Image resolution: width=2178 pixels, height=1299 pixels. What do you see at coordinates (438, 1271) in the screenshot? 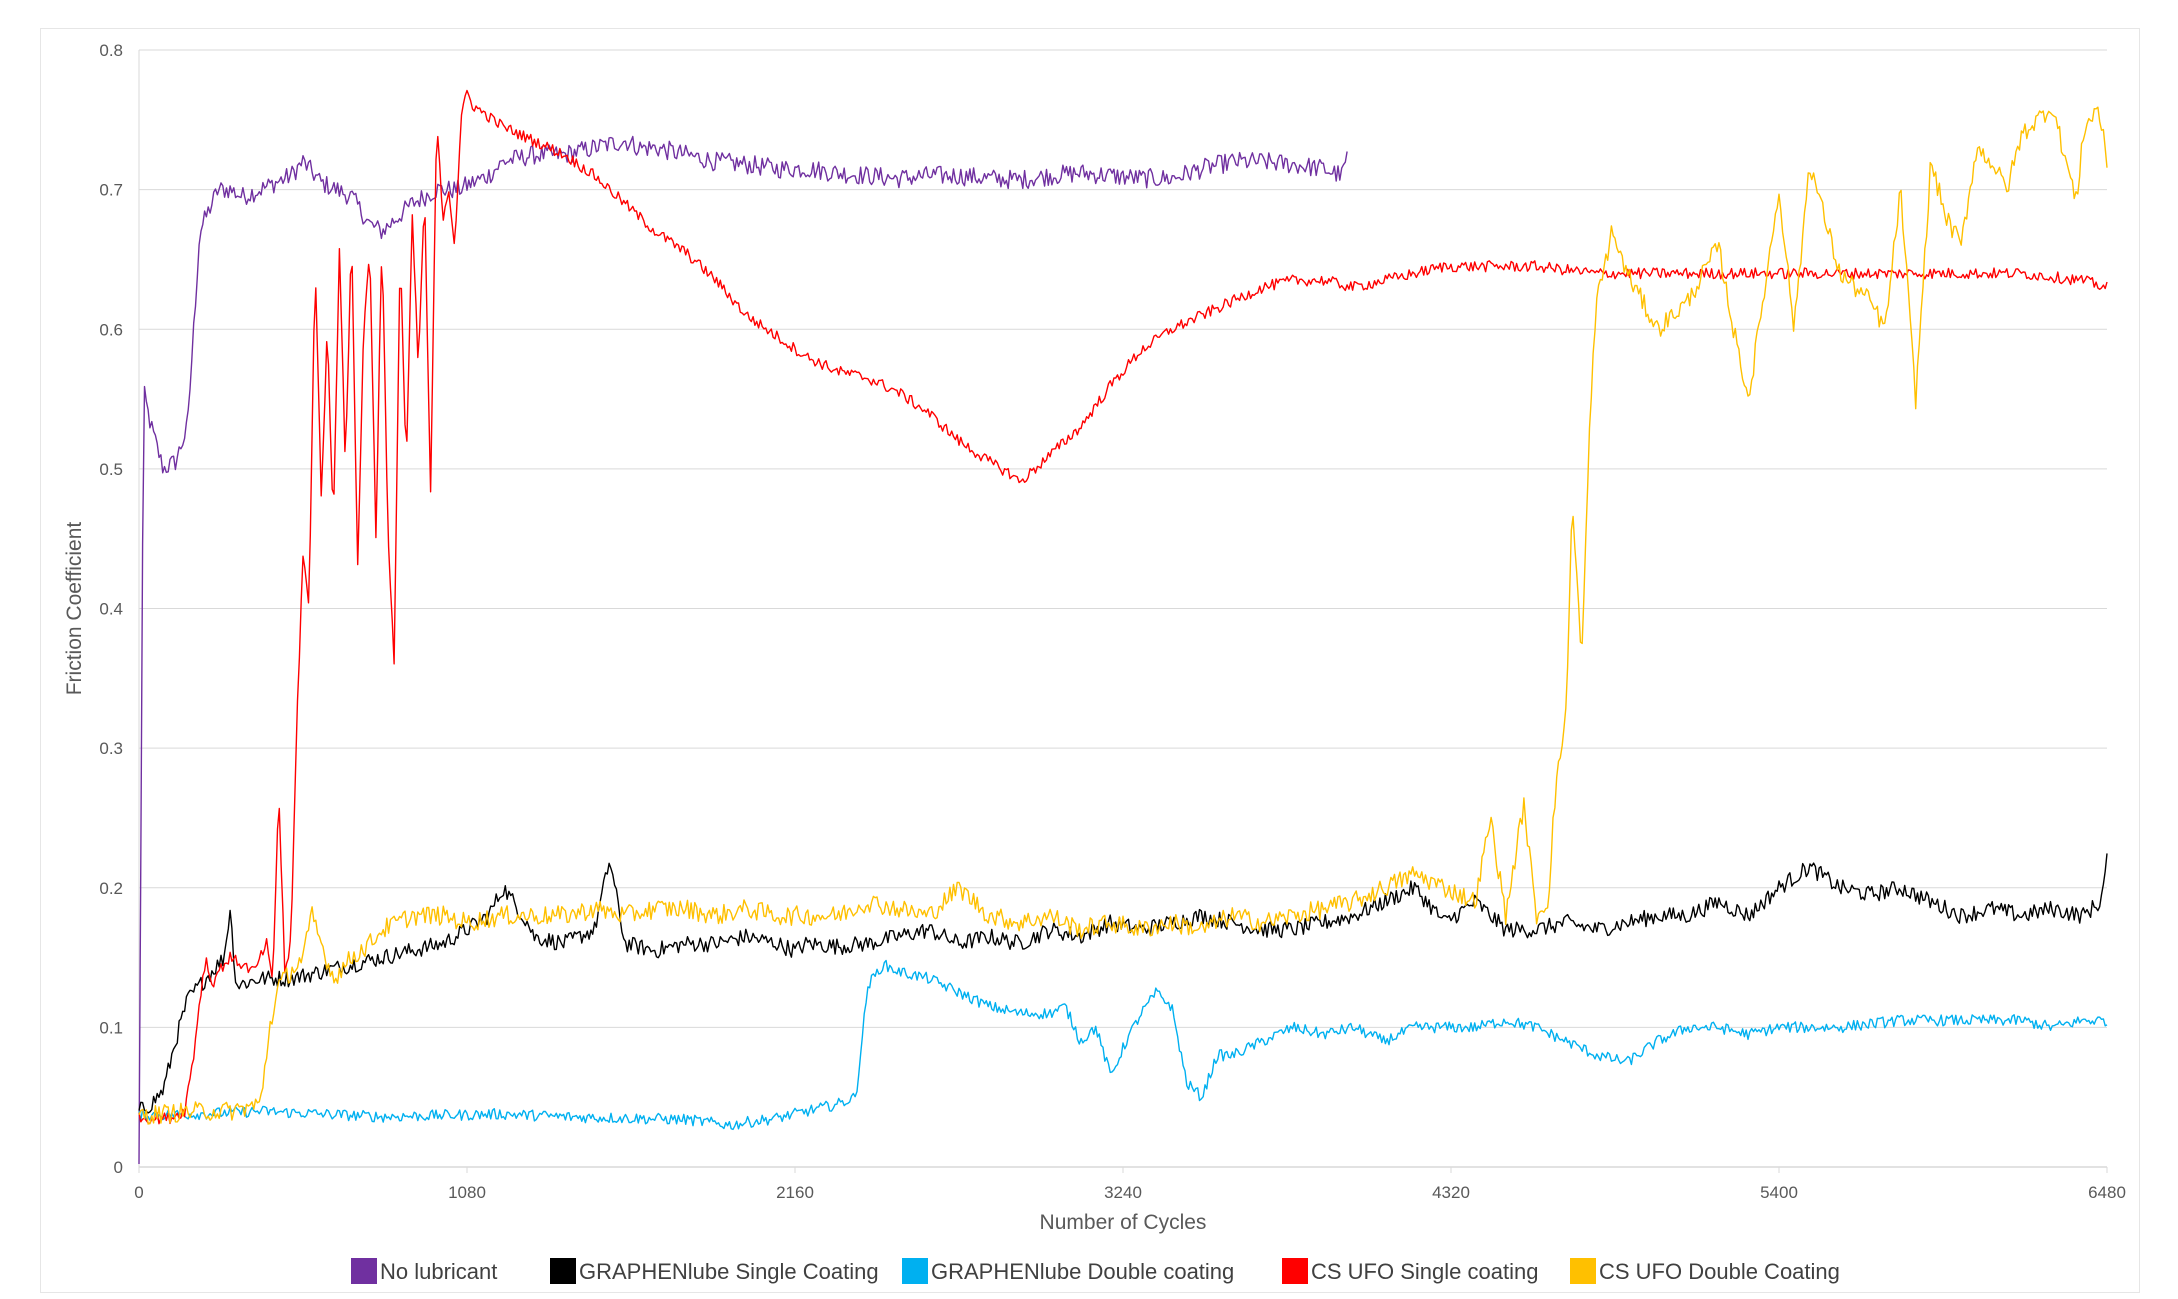
I see `legend-label: No lubricant` at bounding box center [438, 1271].